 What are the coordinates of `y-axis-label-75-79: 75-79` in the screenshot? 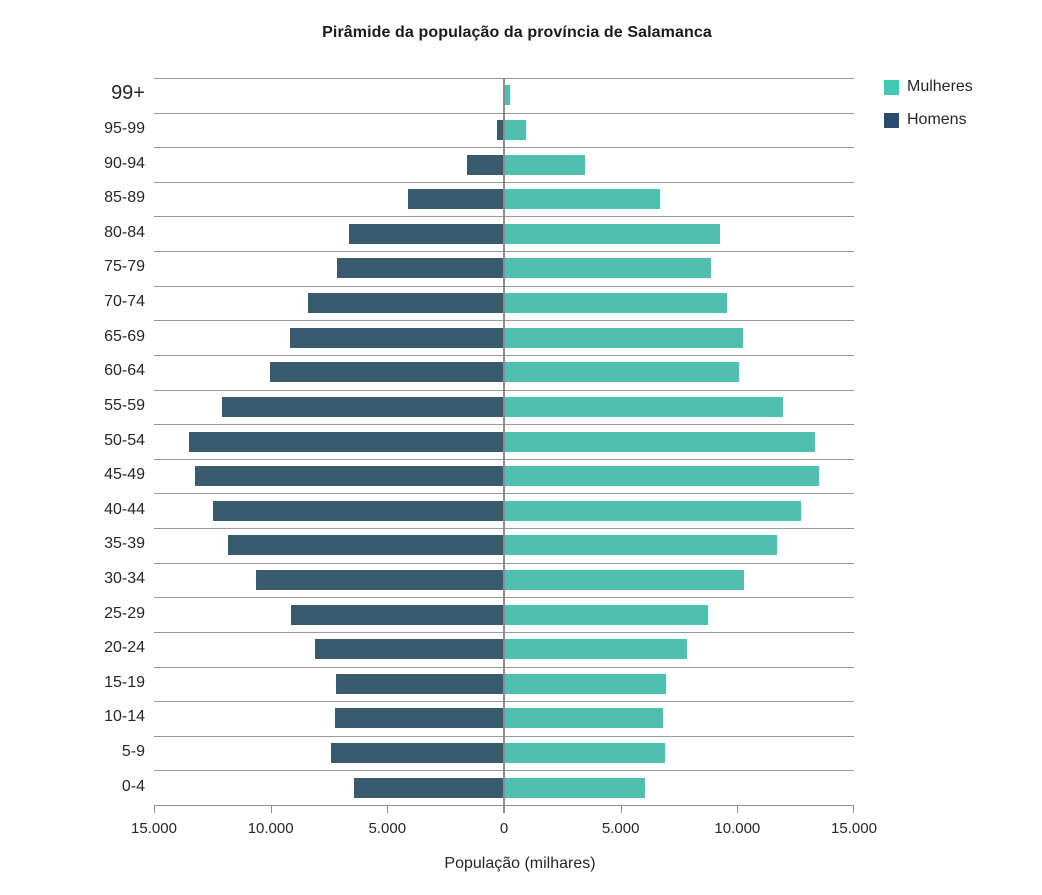 It's located at (124, 267).